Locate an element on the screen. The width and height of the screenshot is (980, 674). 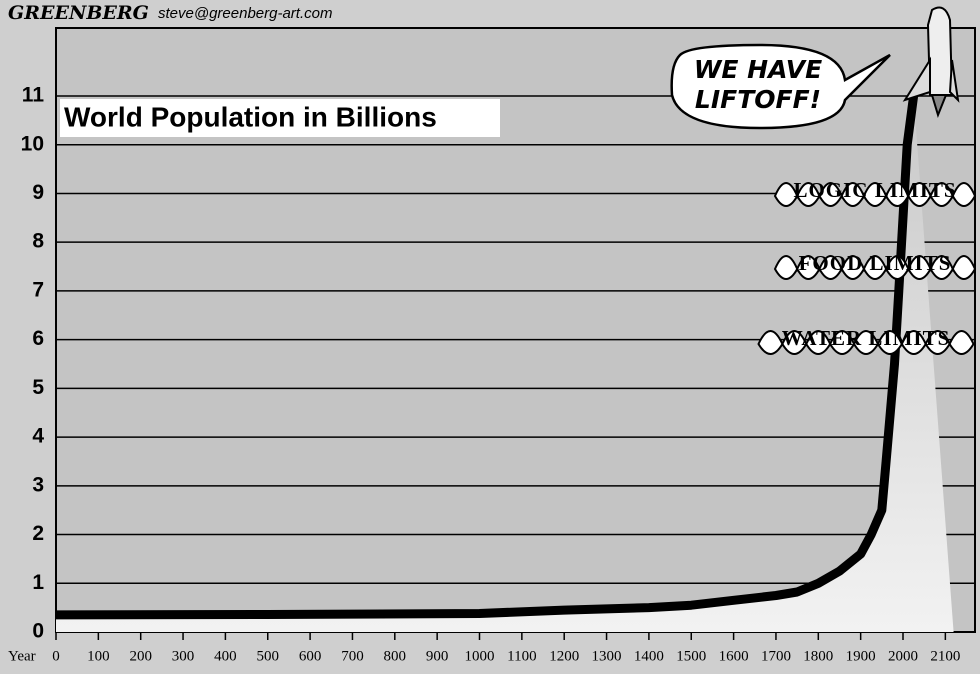
title-box is located at coordinates (280, 118).